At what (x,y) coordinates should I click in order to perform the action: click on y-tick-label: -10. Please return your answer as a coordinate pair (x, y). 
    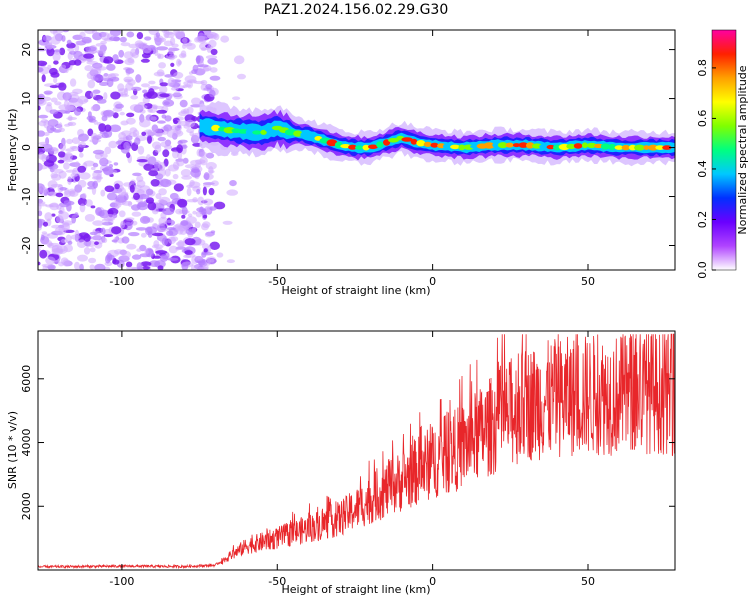
    Looking at the image, I should click on (26, 197).